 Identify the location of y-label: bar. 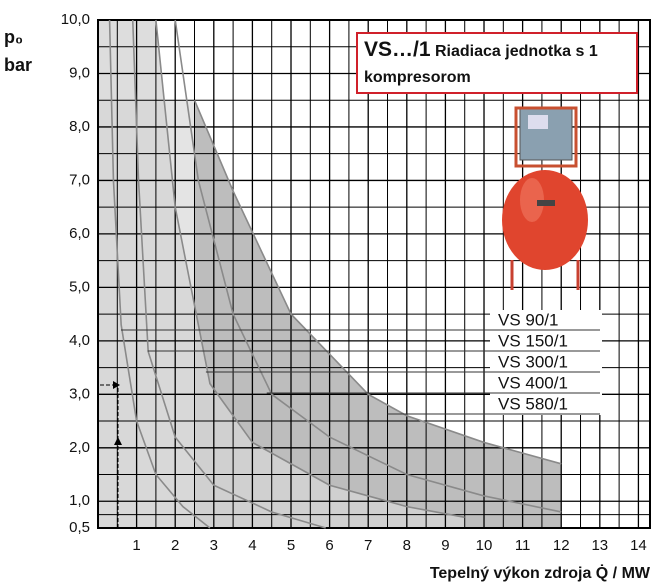
(18, 65).